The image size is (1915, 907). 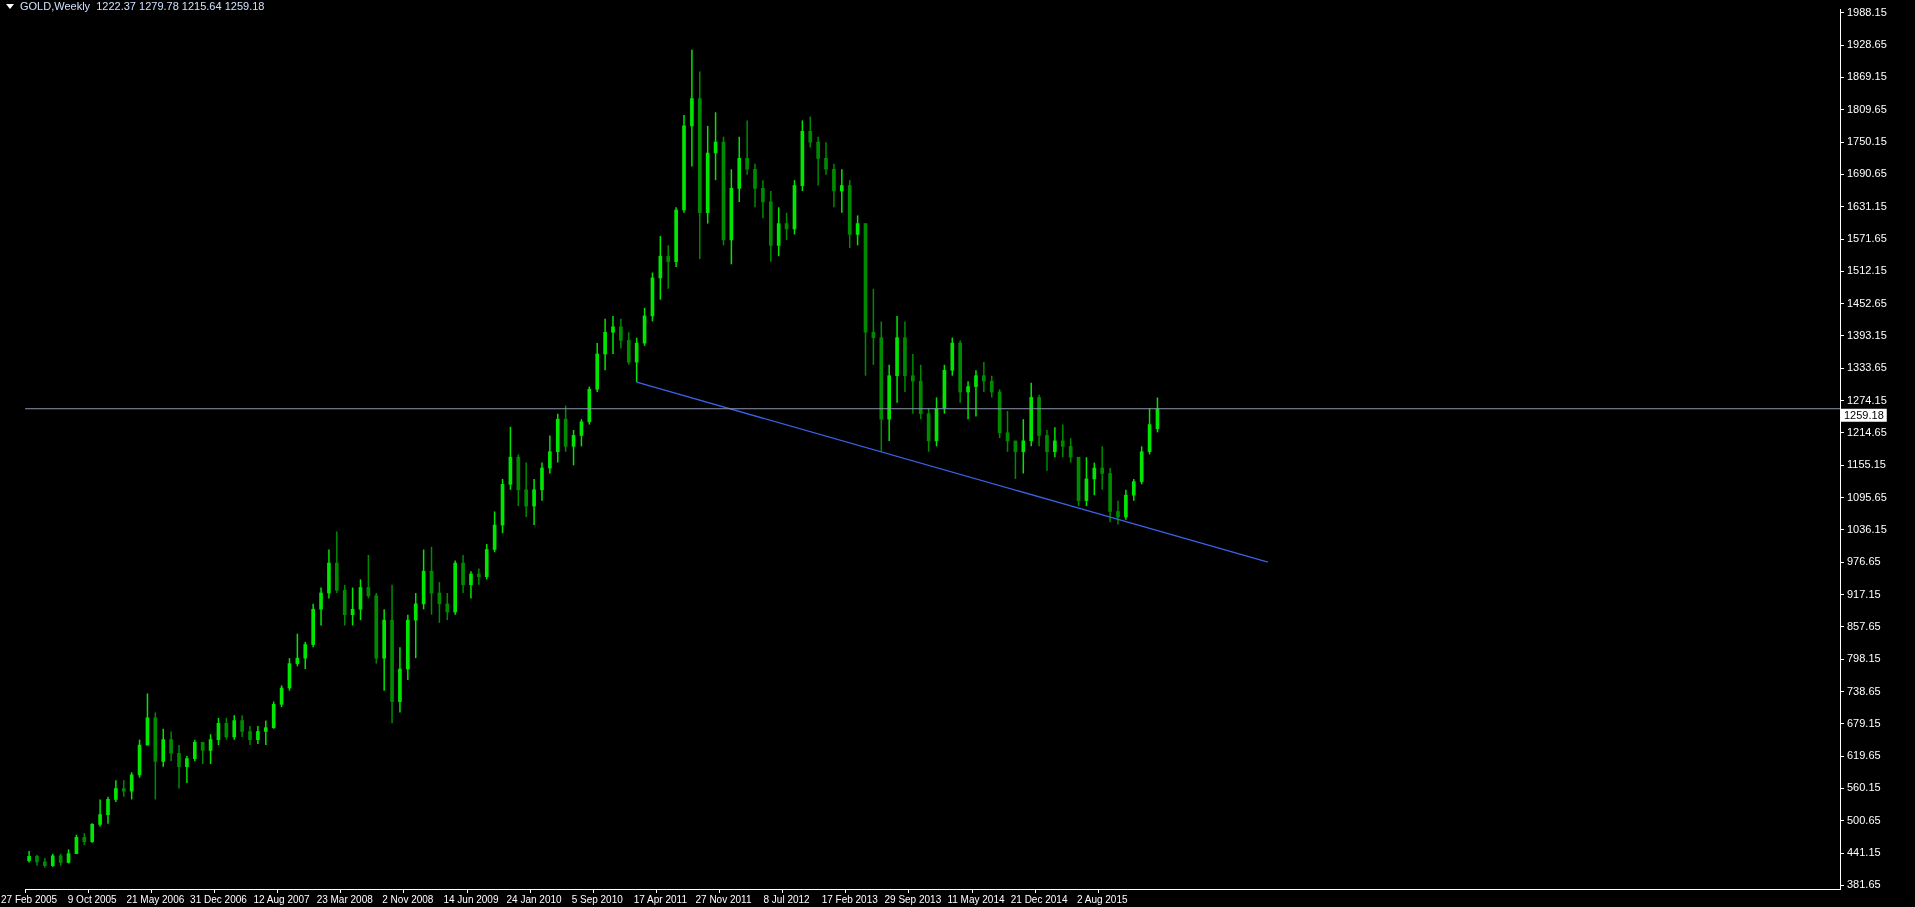 I want to click on y-tick-label: 1095.65, so click(x=1867, y=496).